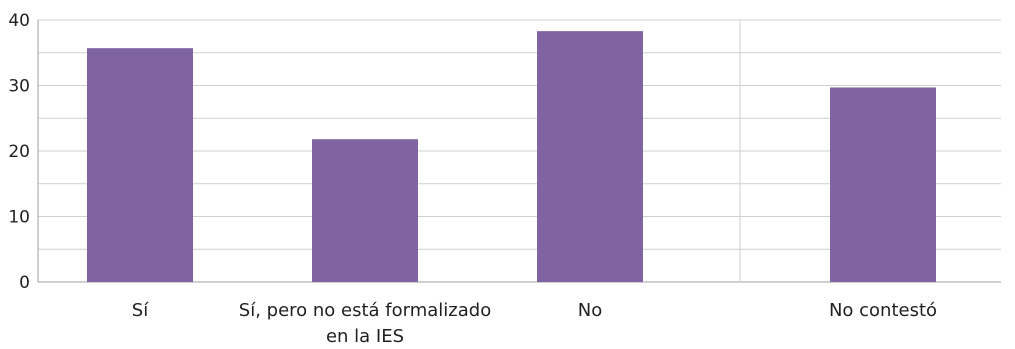 This screenshot has width=1015, height=349. I want to click on y-tick-label: 0, so click(24, 283).